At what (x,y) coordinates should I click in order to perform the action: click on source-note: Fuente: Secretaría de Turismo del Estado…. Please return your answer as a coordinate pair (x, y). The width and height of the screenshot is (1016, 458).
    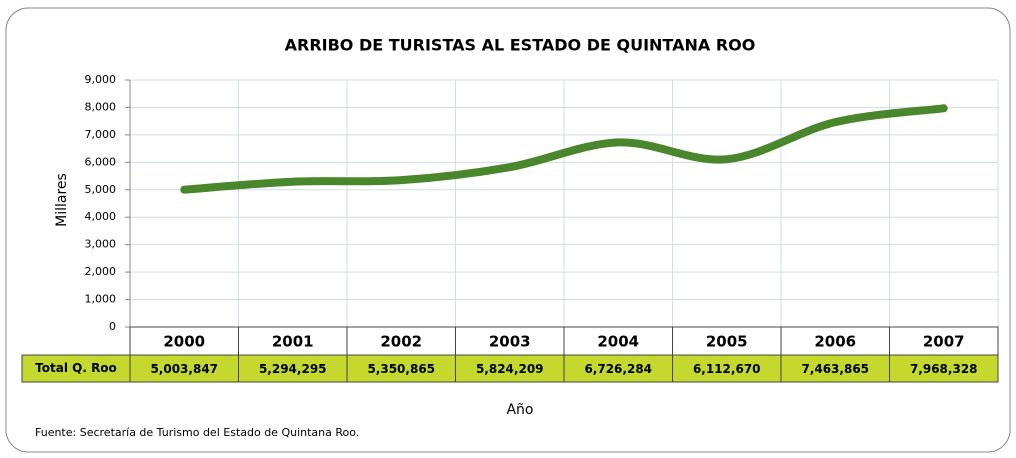
    Looking at the image, I should click on (197, 432).